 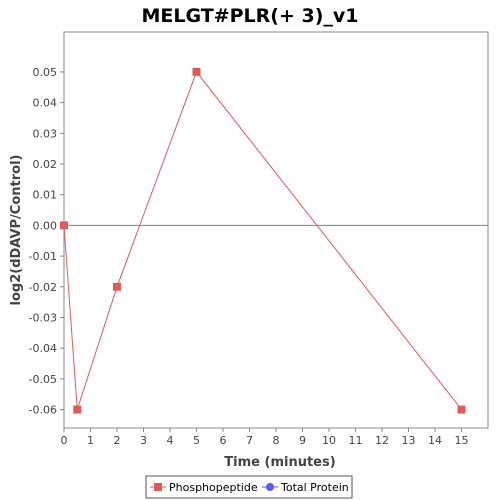 What do you see at coordinates (302, 440) in the screenshot?
I see `x-tick-label: 9` at bounding box center [302, 440].